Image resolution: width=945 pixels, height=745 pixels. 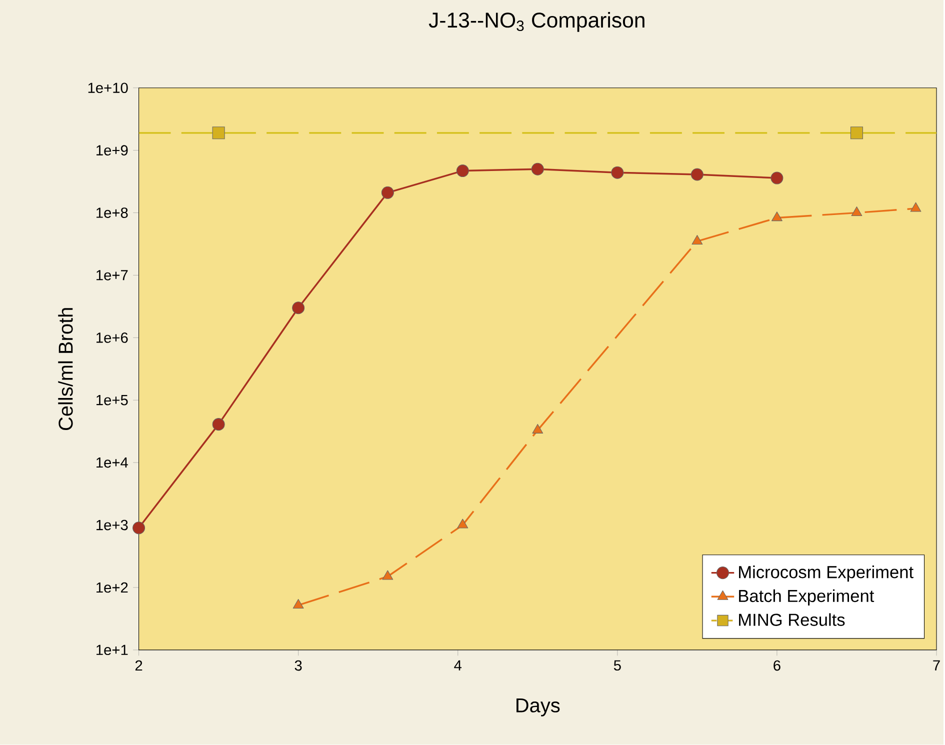 What do you see at coordinates (108, 88) in the screenshot?
I see `y-tick-label: 1e+10` at bounding box center [108, 88].